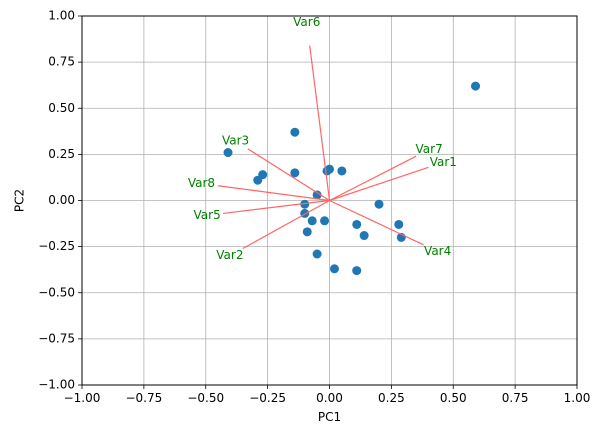 This screenshot has width=603, height=438. I want to click on loading-arrow-var3, so click(288, 175).